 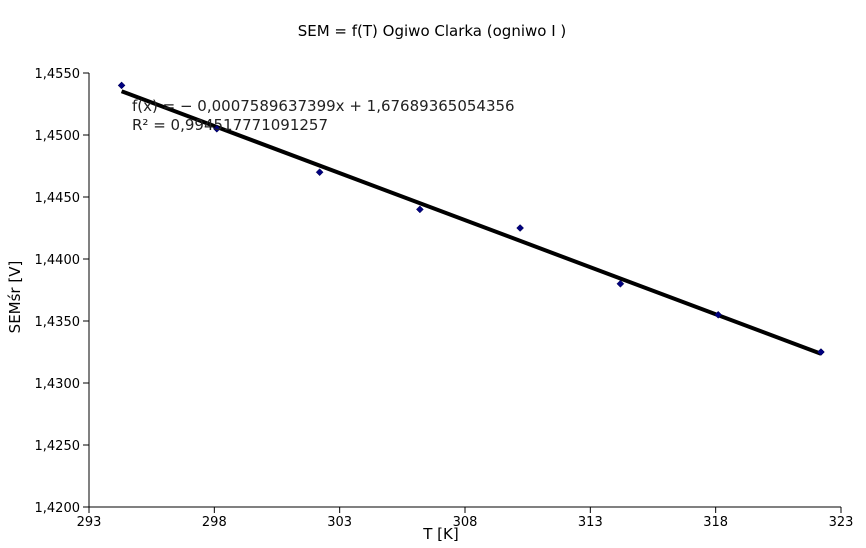 What do you see at coordinates (230, 125) in the screenshot?
I see `r-squared-label: R² = 0,994517771091257` at bounding box center [230, 125].